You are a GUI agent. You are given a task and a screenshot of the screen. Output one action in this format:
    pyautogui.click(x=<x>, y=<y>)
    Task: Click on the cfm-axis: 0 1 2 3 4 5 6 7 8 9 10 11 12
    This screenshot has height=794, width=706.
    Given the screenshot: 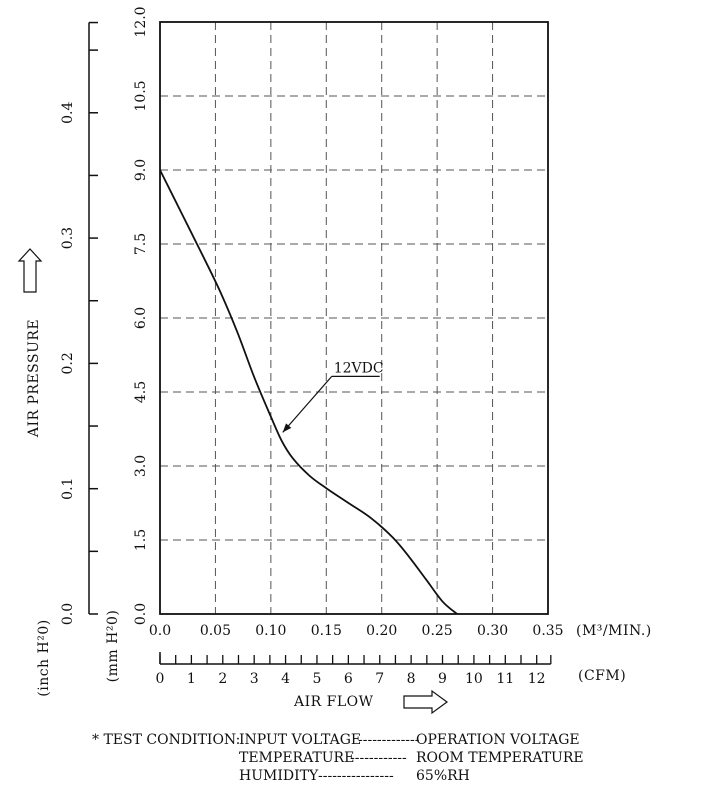 What is the action you would take?
    pyautogui.click(x=354, y=669)
    